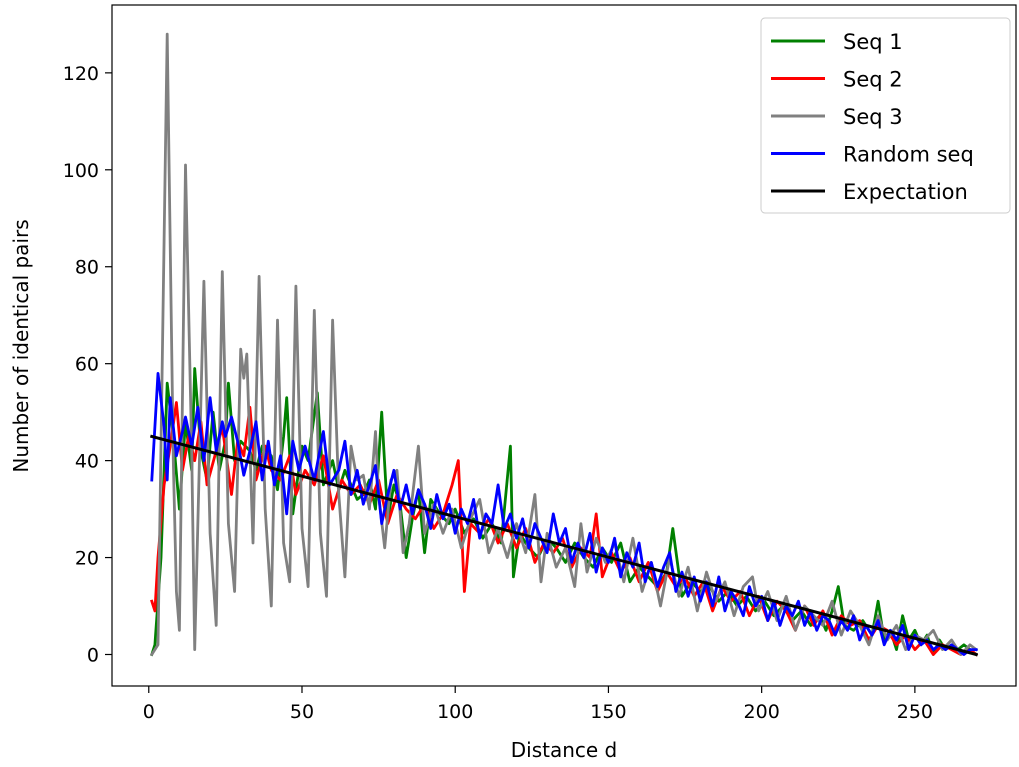  What do you see at coordinates (81, 74) in the screenshot?
I see `y-tick-label: 120` at bounding box center [81, 74].